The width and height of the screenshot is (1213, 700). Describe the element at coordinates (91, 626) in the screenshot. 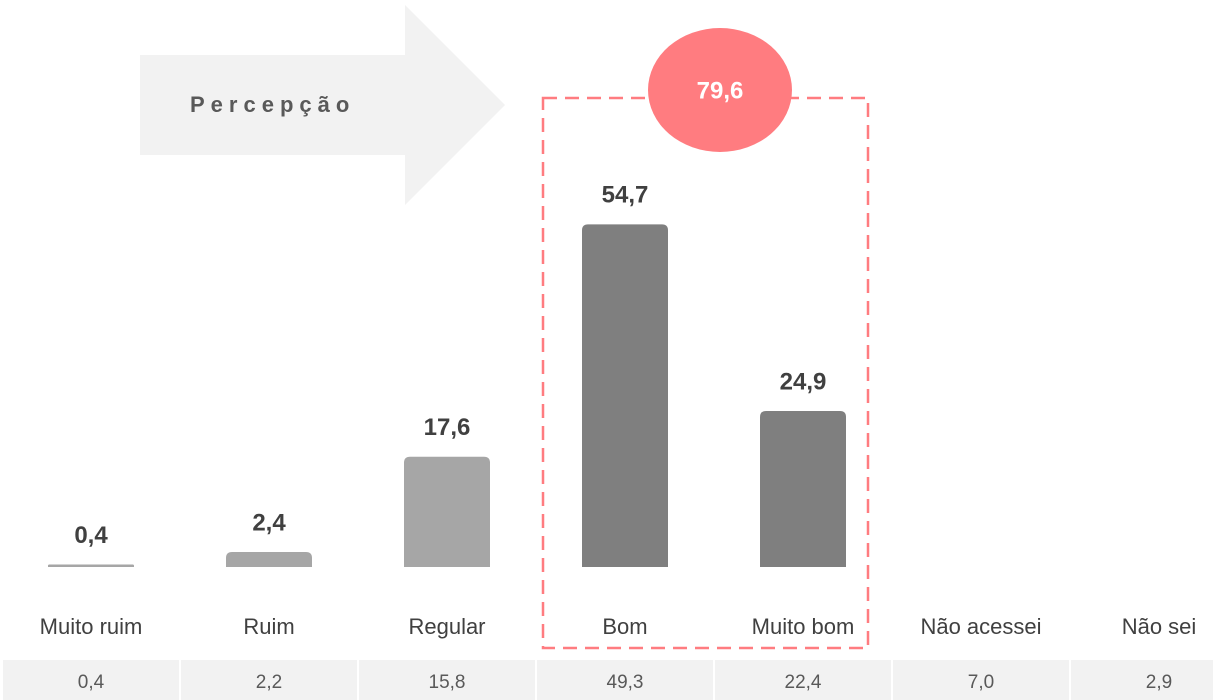

I see `x-tick-label: Muito ruim` at that location.